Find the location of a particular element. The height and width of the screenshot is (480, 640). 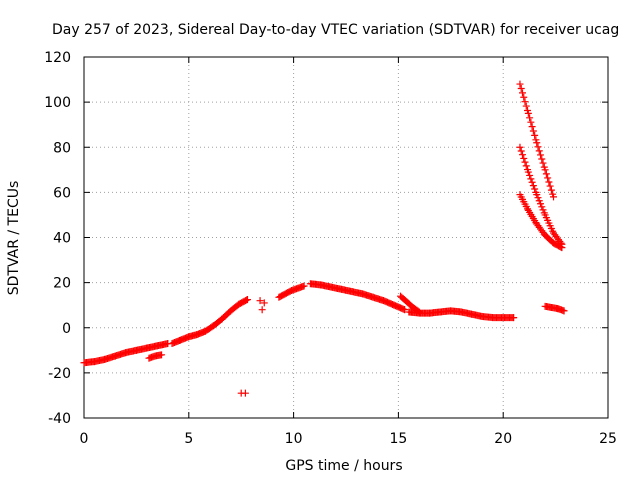

x-tick-label: 20 is located at coordinates (503, 439).